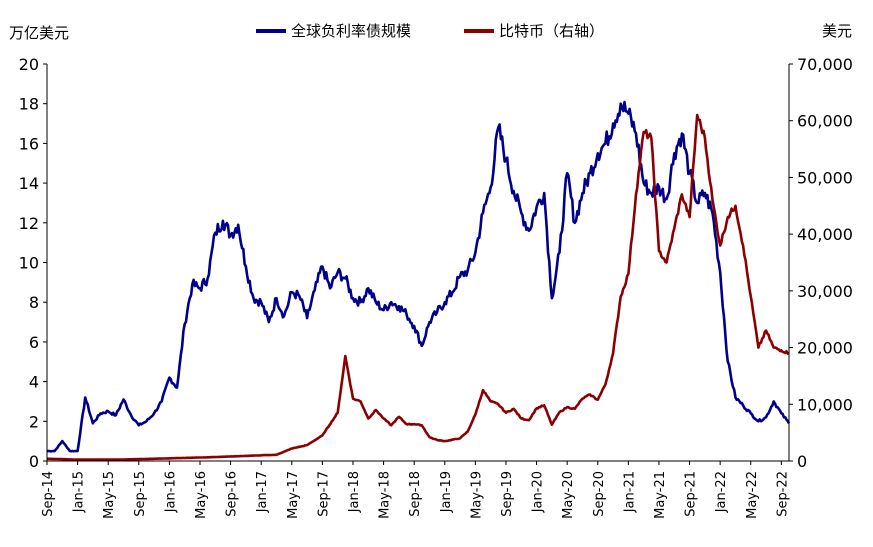  Describe the element at coordinates (385, 495) in the screenshot. I see `x-tick-label: May-18` at that location.